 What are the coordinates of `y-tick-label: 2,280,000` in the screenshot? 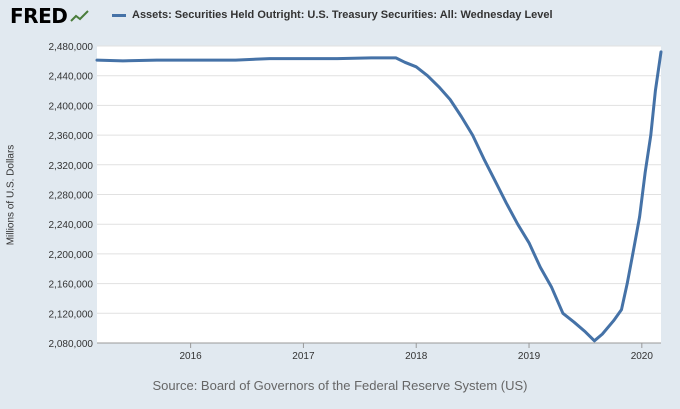 It's located at (71, 196).